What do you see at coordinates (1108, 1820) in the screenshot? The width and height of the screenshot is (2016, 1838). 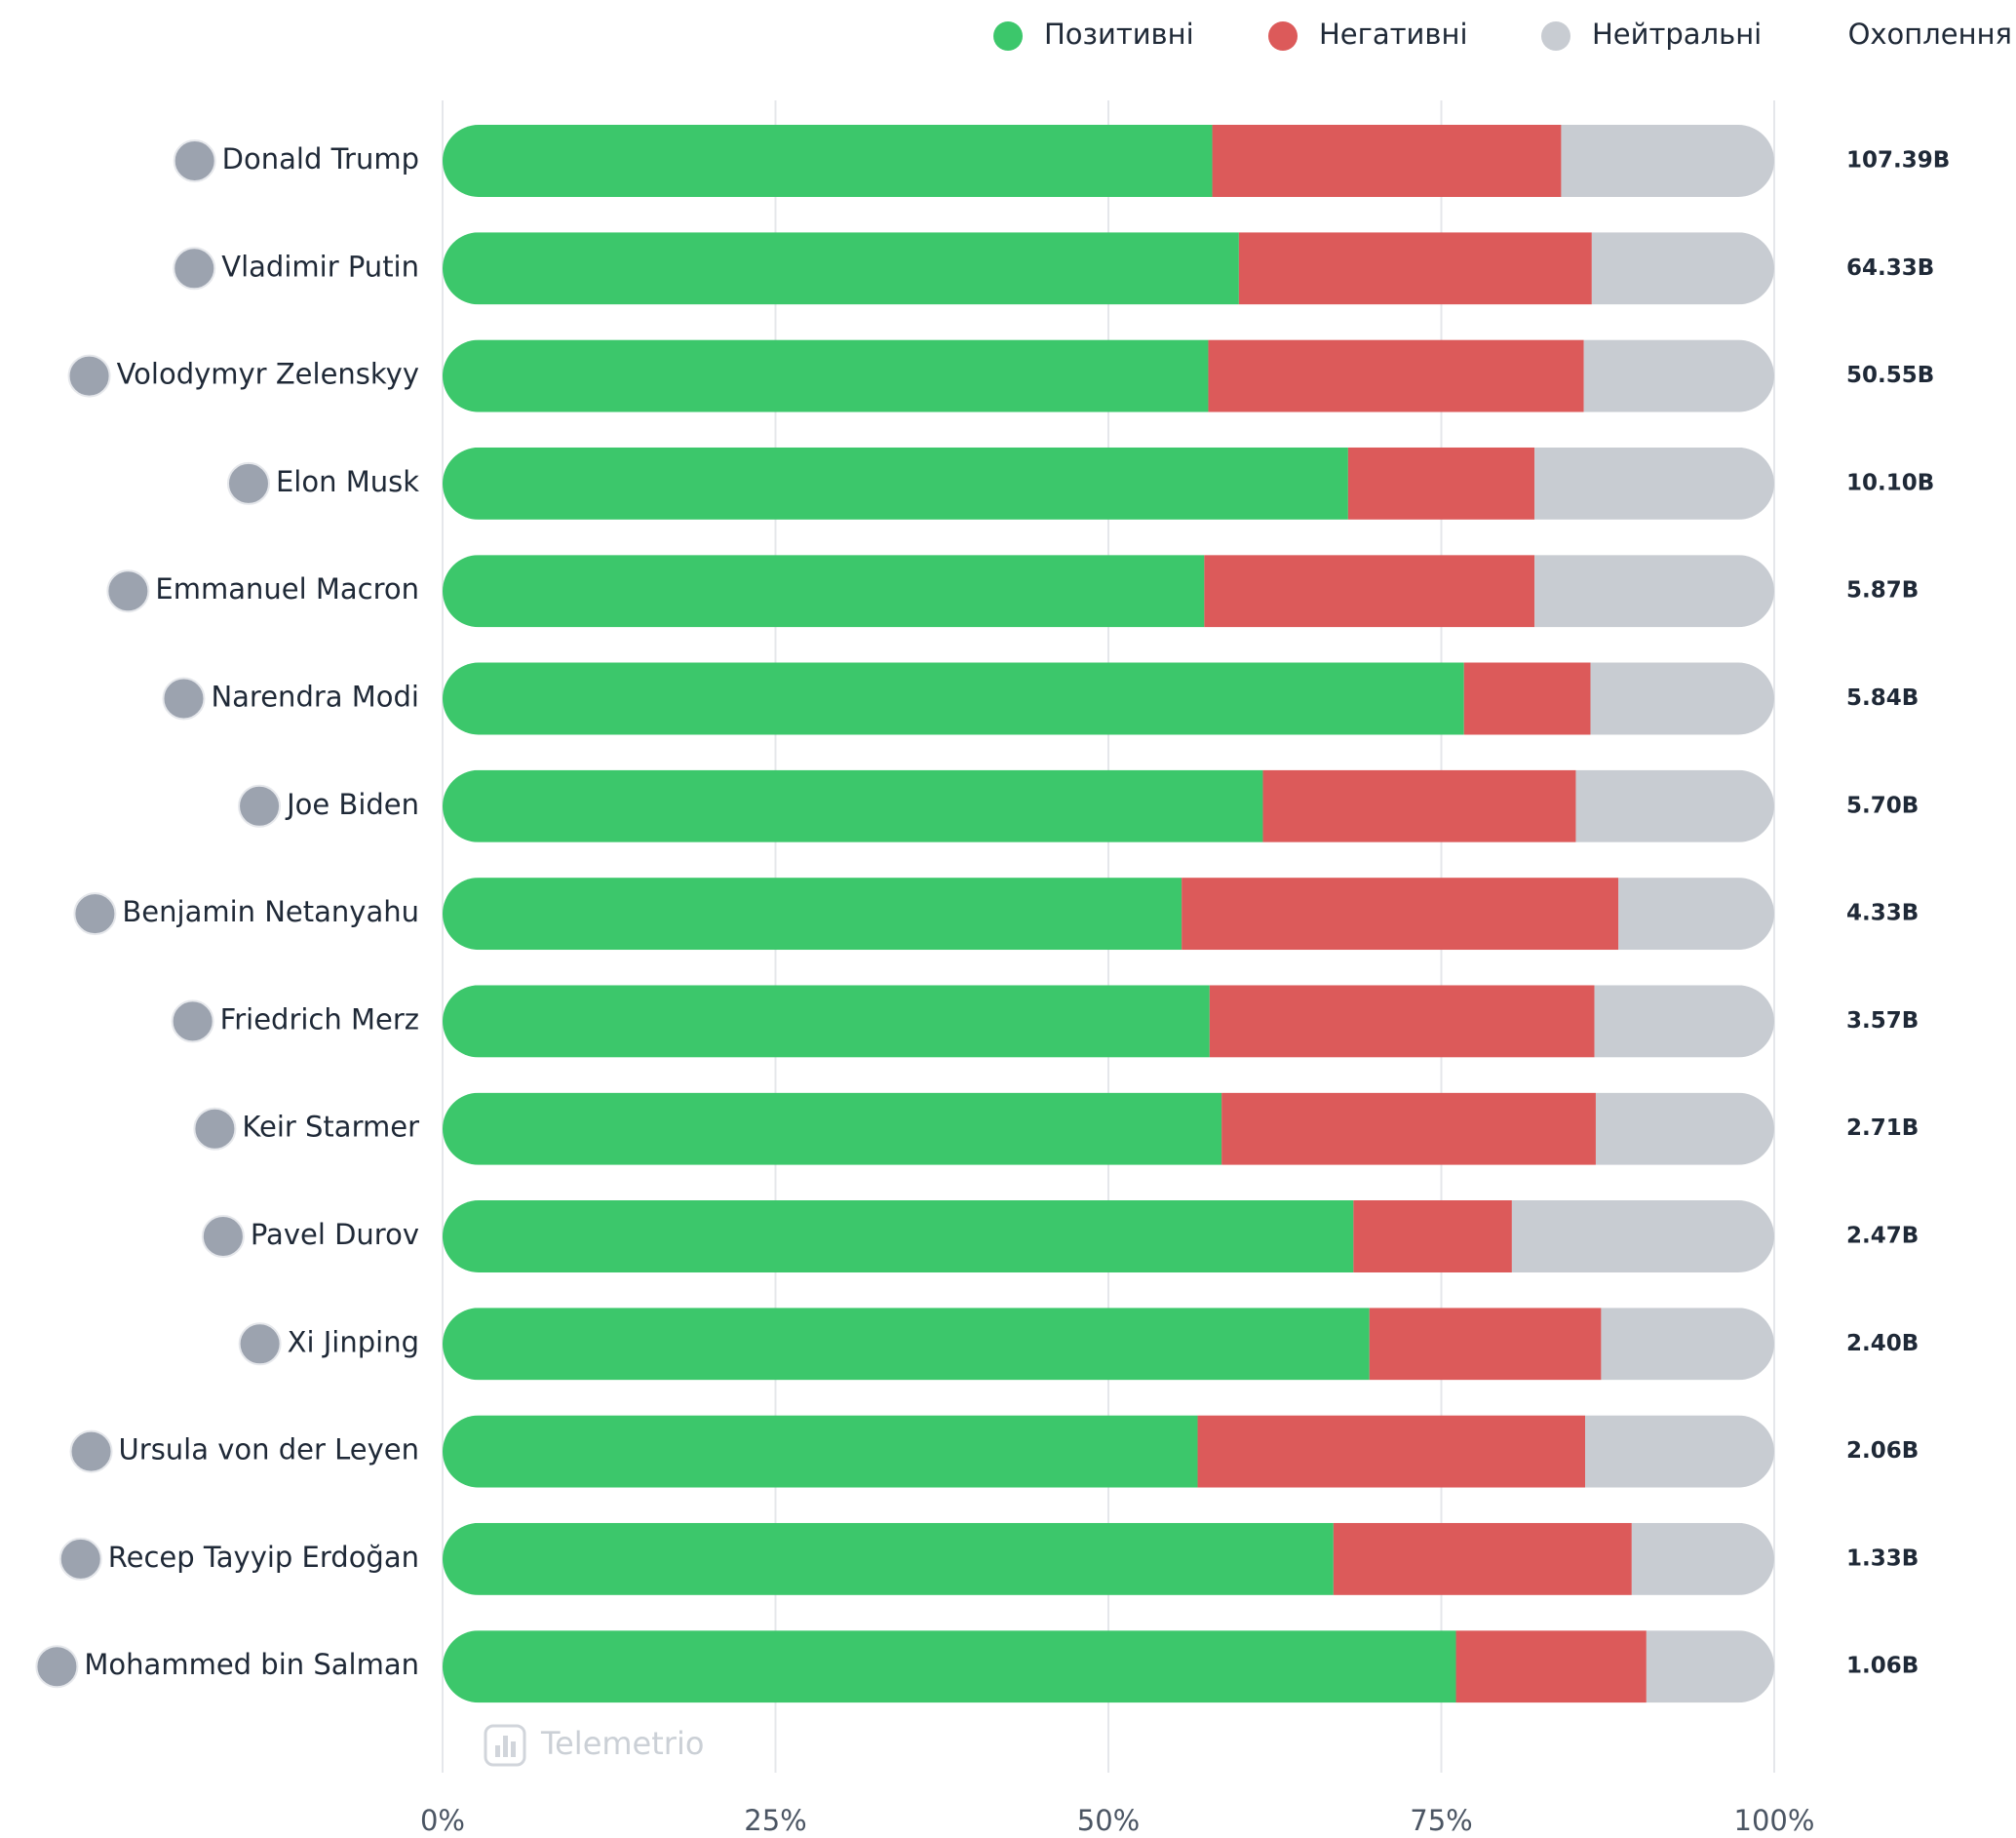 I see `x-tick-label: 50%` at bounding box center [1108, 1820].